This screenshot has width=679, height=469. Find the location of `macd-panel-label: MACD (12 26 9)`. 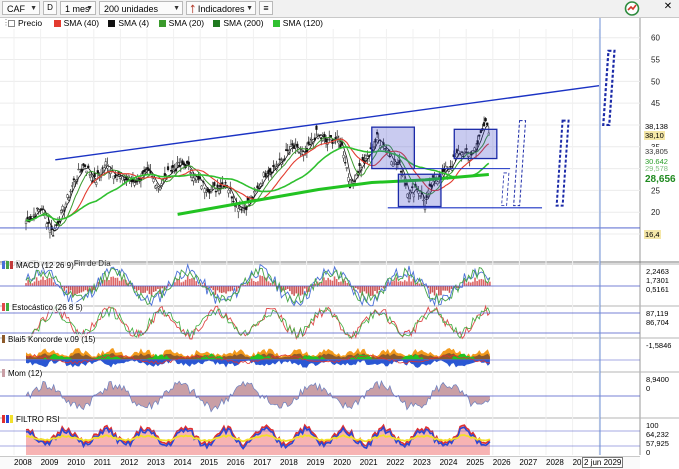

macd-panel-label: MACD (12 26 9) is located at coordinates (38, 265).